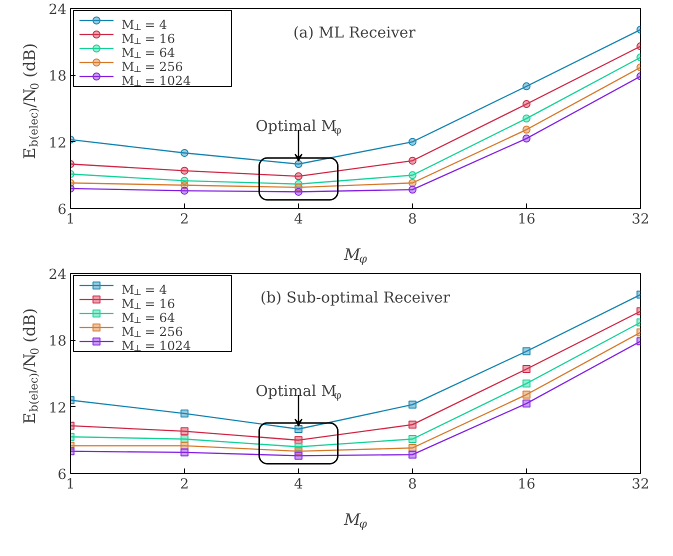 The height and width of the screenshot is (556, 673). Describe the element at coordinates (355, 297) in the screenshot. I see `text: (b) Sub-optimal Receiver` at that location.